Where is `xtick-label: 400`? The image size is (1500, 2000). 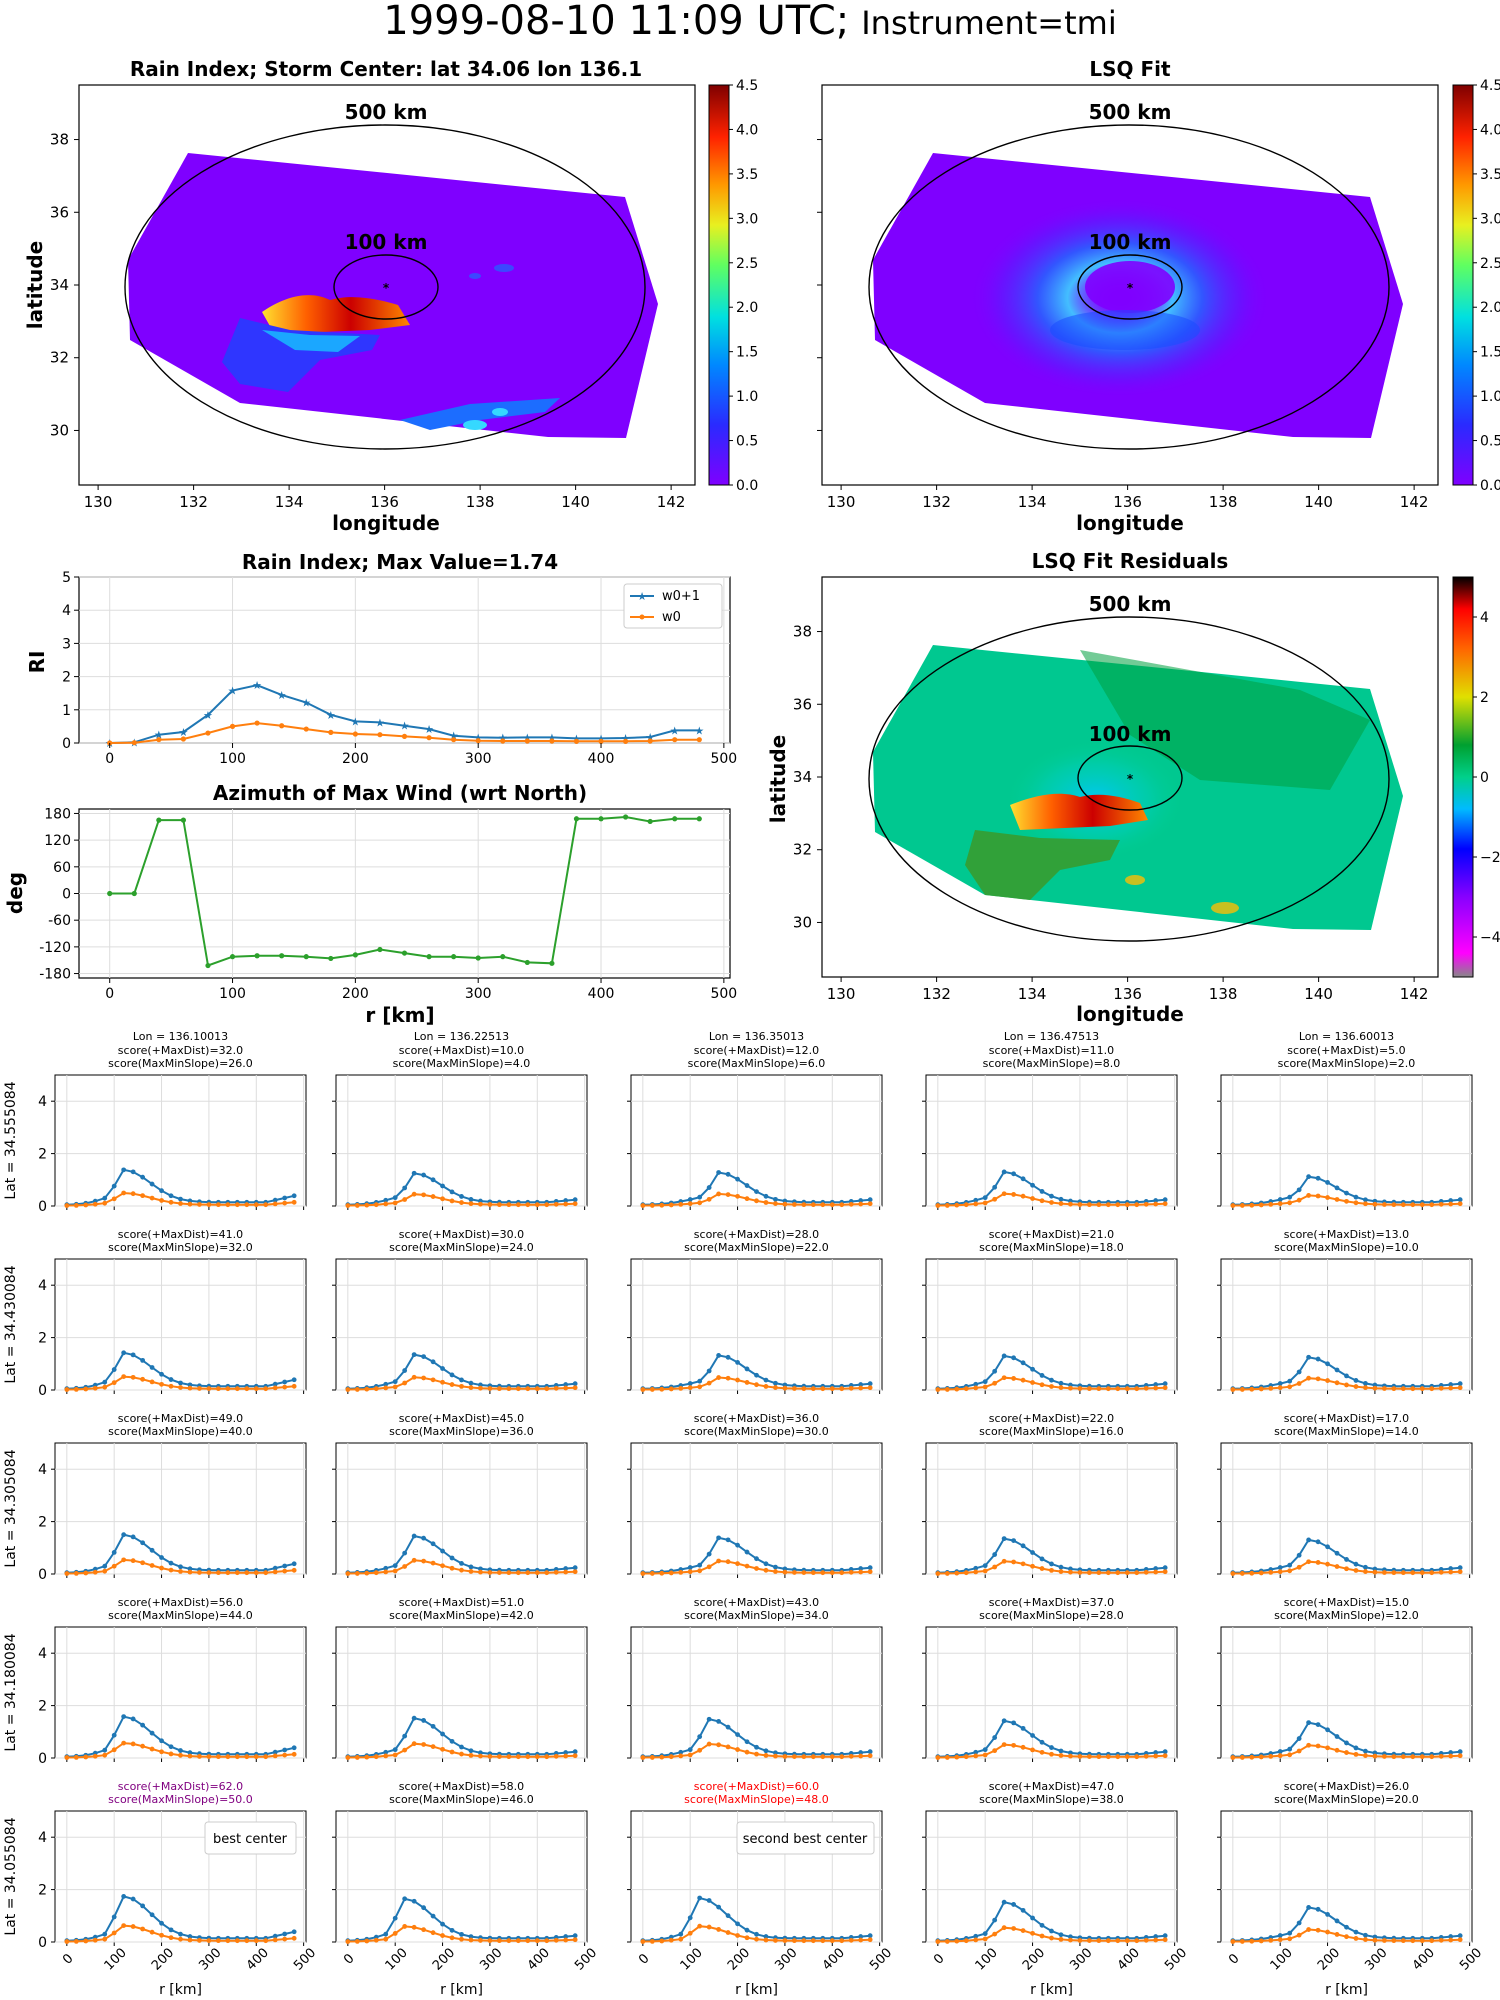 xtick-label: 400 is located at coordinates (258, 1959).